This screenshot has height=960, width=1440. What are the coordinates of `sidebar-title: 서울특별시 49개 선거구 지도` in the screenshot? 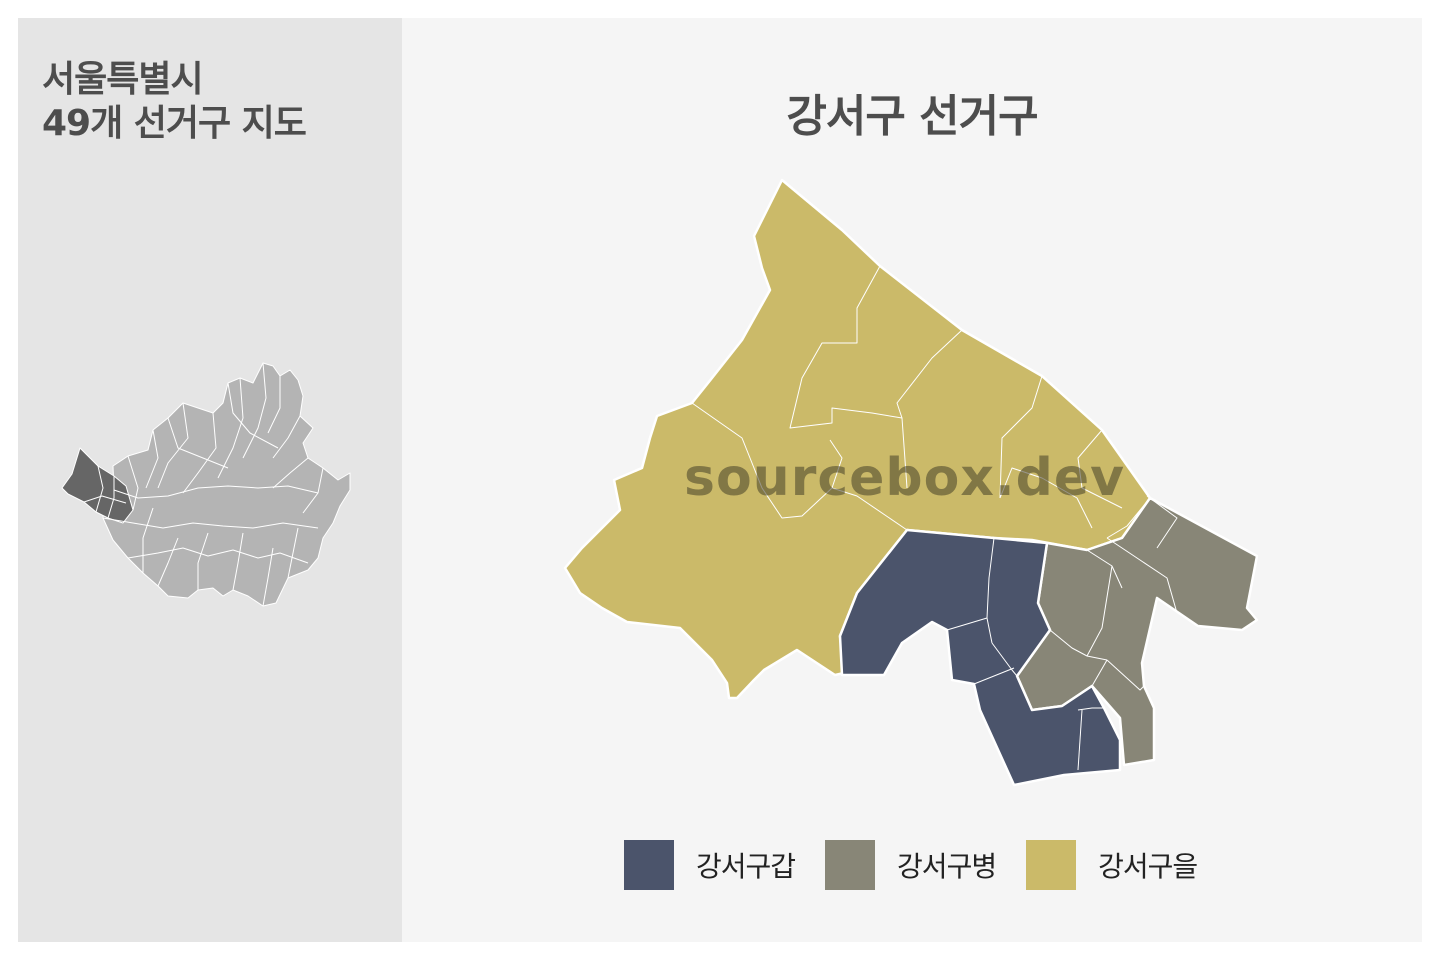 It's located at (174, 102).